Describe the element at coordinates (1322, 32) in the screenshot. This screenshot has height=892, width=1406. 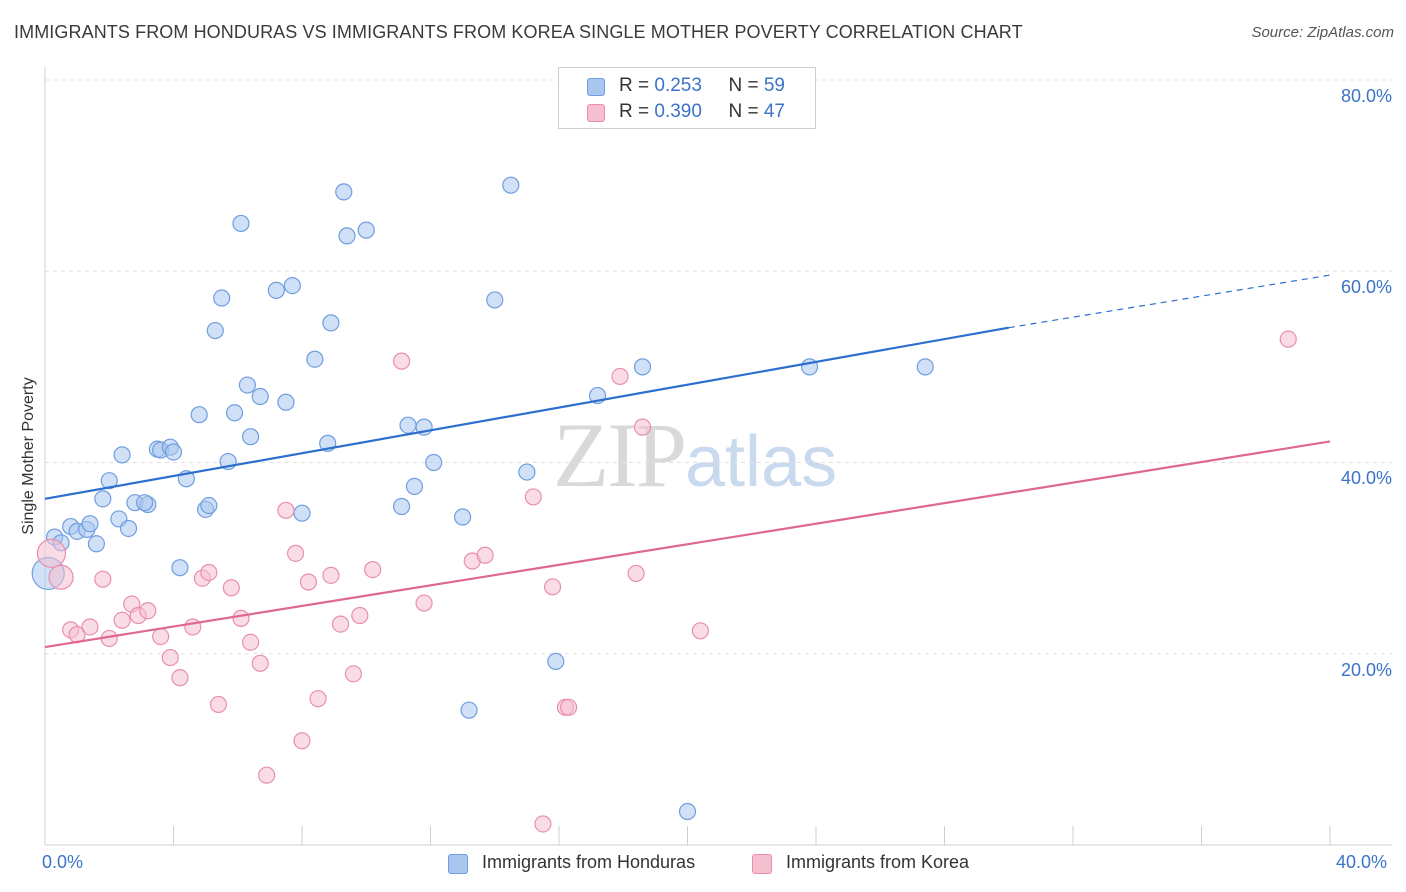
I see `source-label: Source: ZipAtlas.com` at that location.